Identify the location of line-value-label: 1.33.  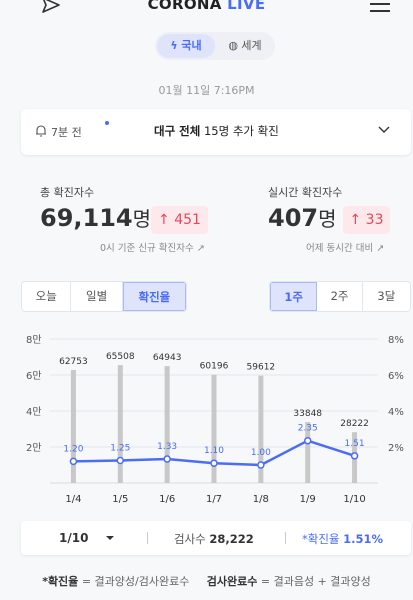
(167, 447).